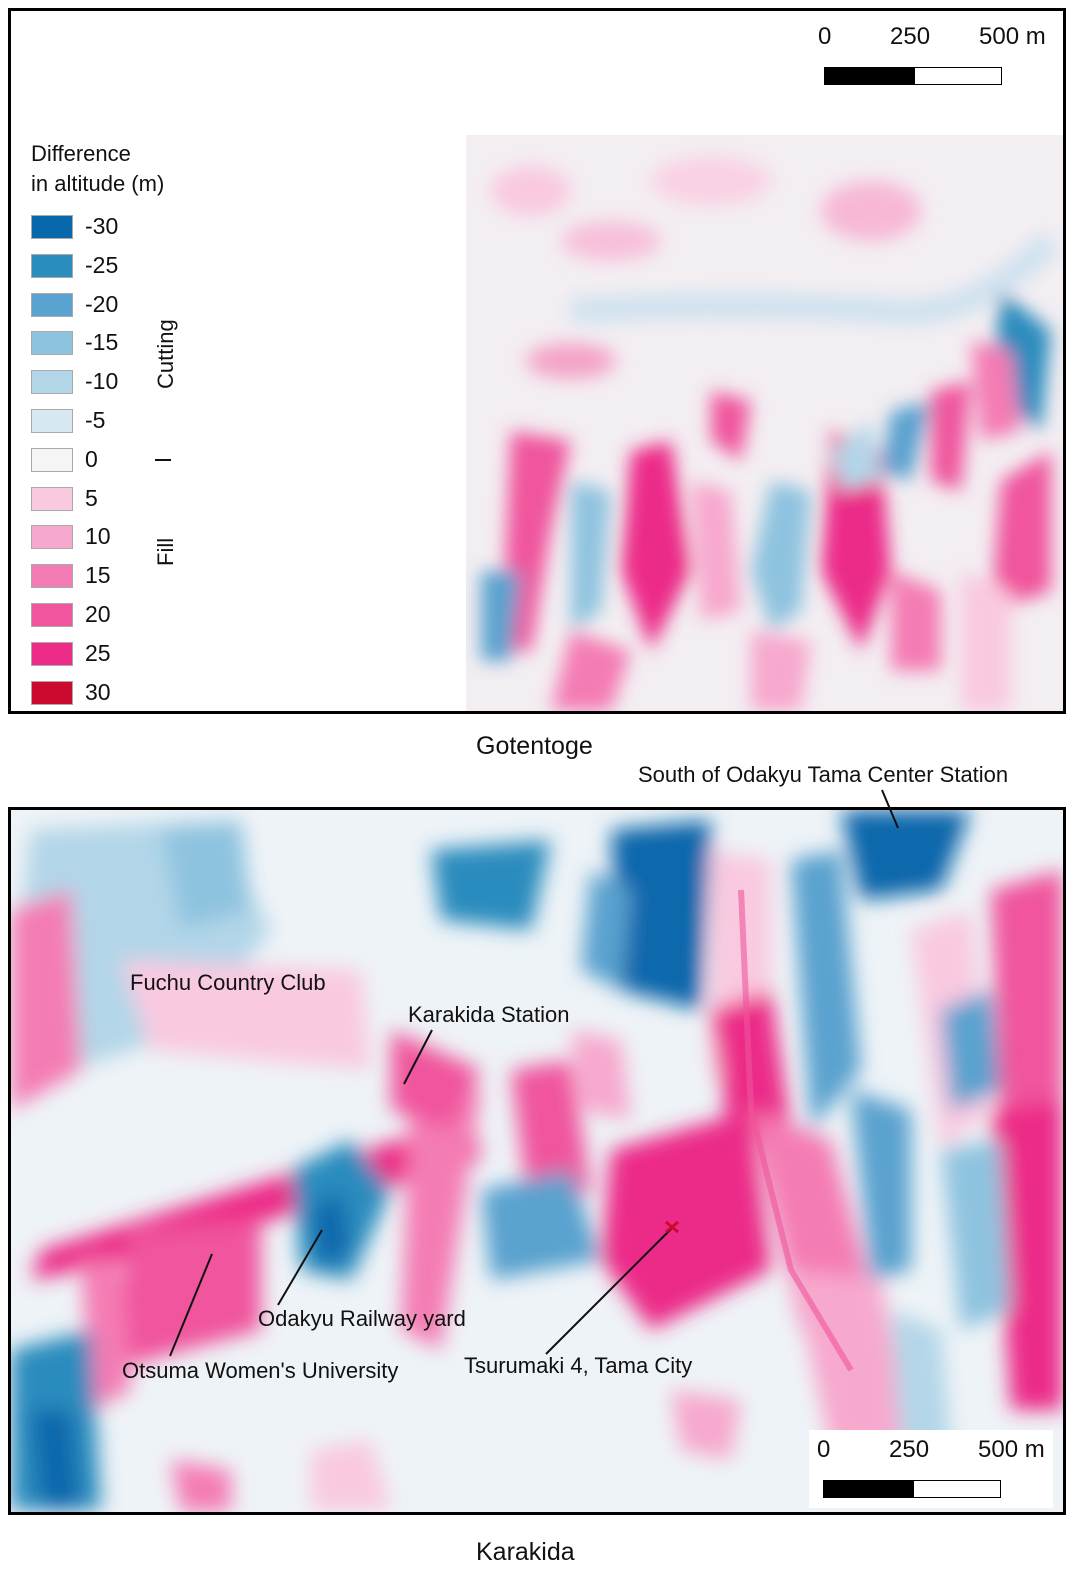  What do you see at coordinates (165, 551) in the screenshot?
I see `fill-label: Fill` at bounding box center [165, 551].